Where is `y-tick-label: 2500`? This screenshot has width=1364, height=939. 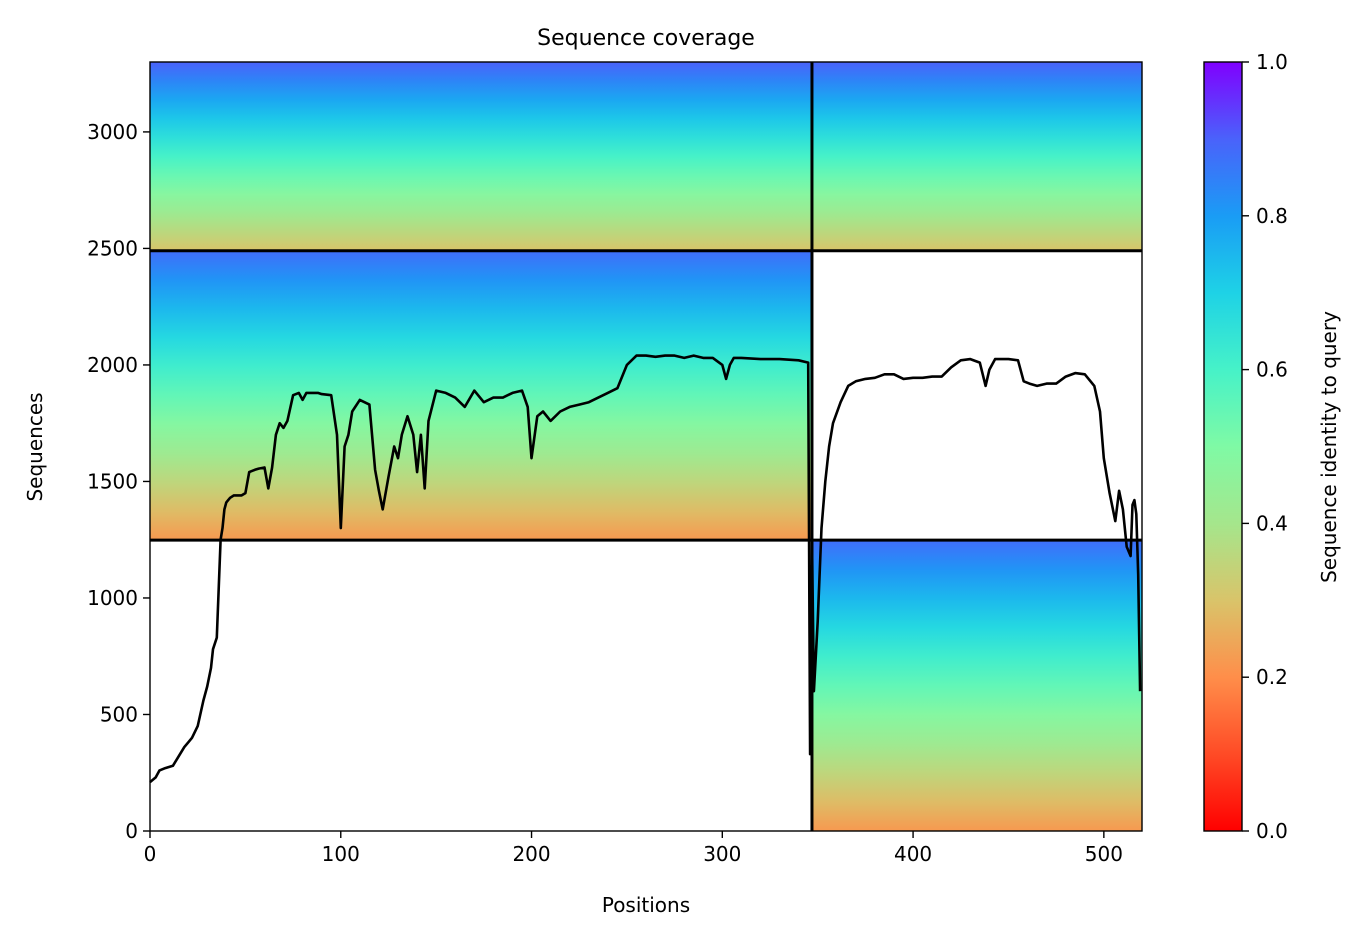 y-tick-label: 2500 is located at coordinates (112, 248).